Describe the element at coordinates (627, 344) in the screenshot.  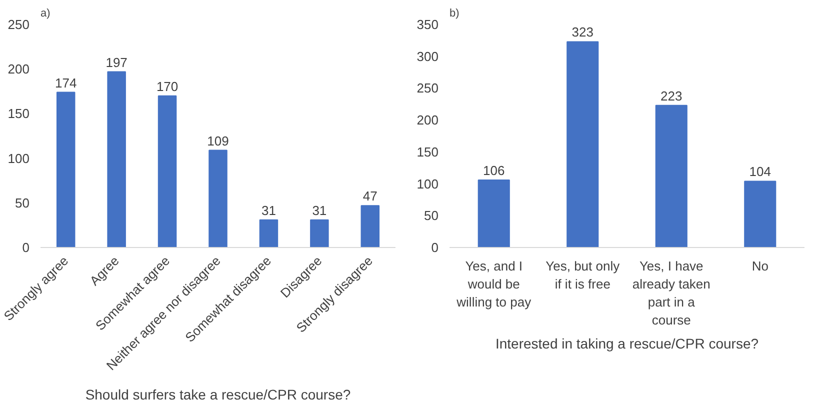
I see `x-axis-title: Interested in taking a rescue/CPR course?` at that location.